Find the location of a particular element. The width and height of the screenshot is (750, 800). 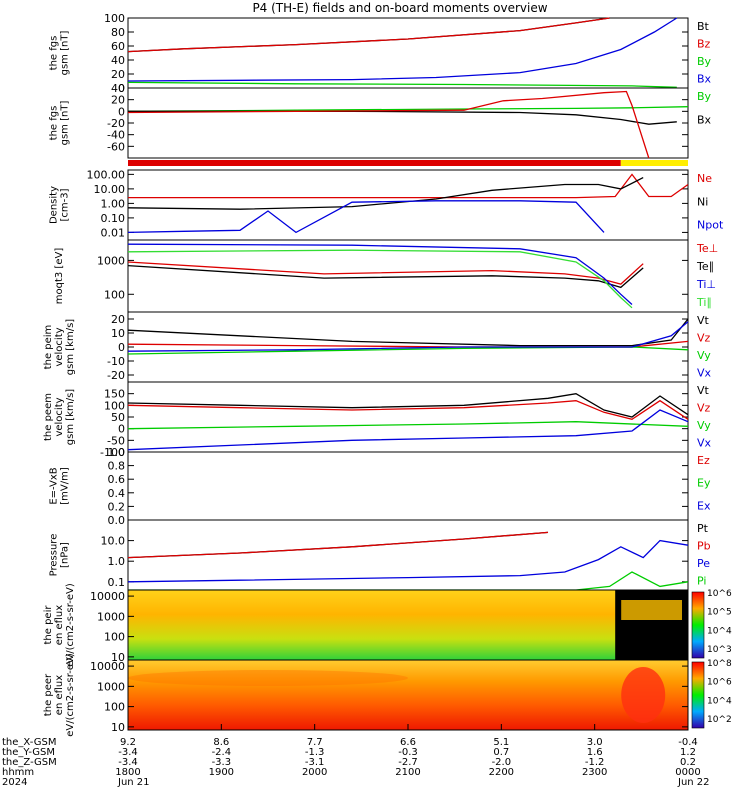

y-tick-label: -50 is located at coordinates (116, 440).